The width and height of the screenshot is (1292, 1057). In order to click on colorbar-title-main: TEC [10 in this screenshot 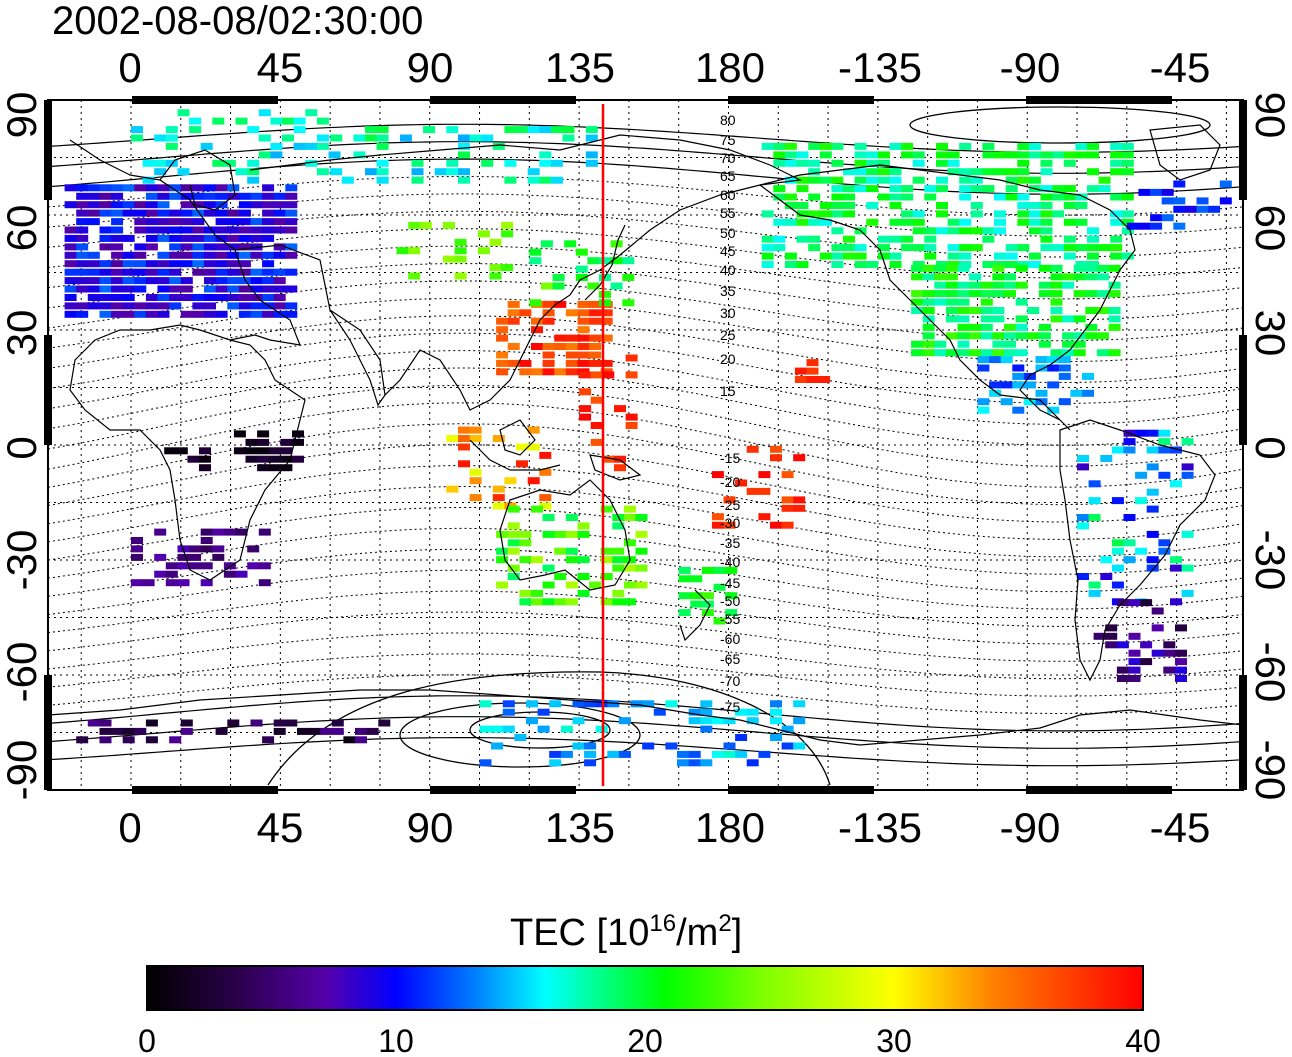, I will do `click(579, 933)`.